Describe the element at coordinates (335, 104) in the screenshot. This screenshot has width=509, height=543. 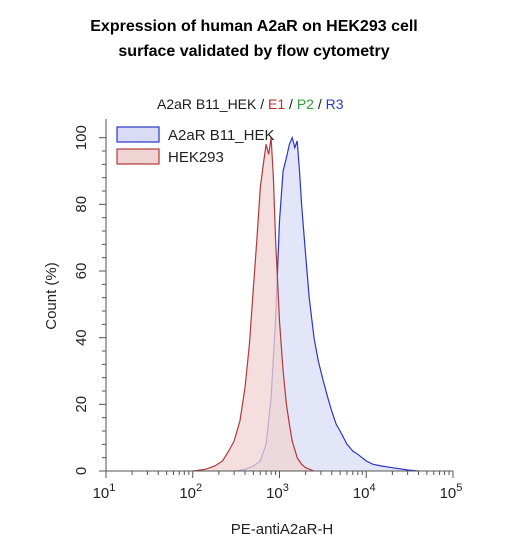
I see `gate-header-segment: R3` at that location.